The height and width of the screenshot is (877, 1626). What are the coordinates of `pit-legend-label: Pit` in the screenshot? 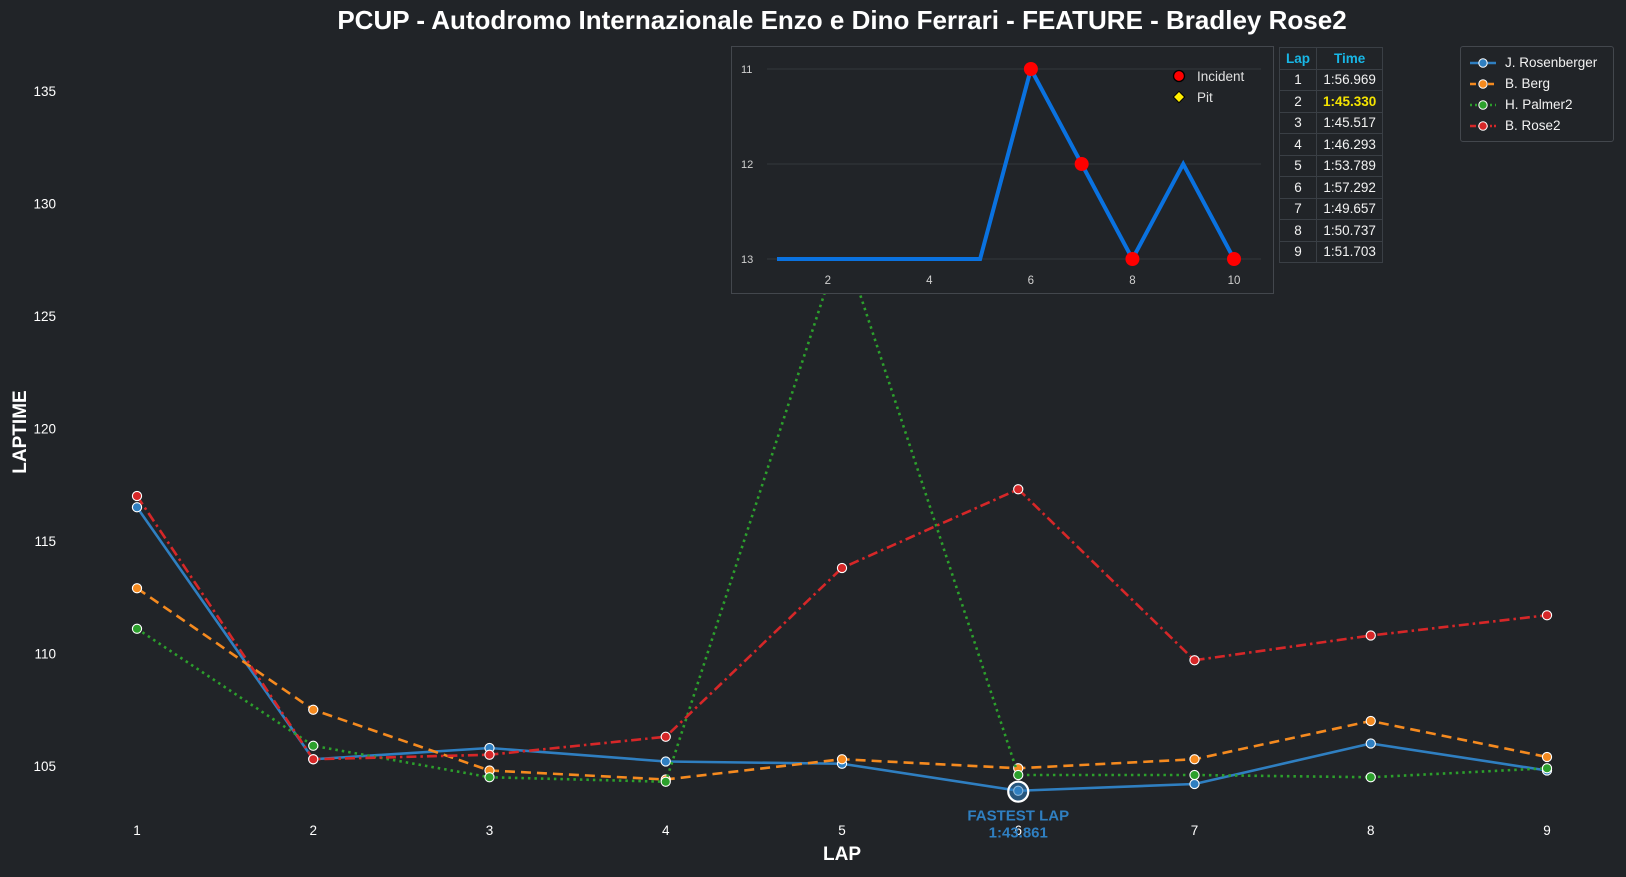 It's located at (1205, 97).